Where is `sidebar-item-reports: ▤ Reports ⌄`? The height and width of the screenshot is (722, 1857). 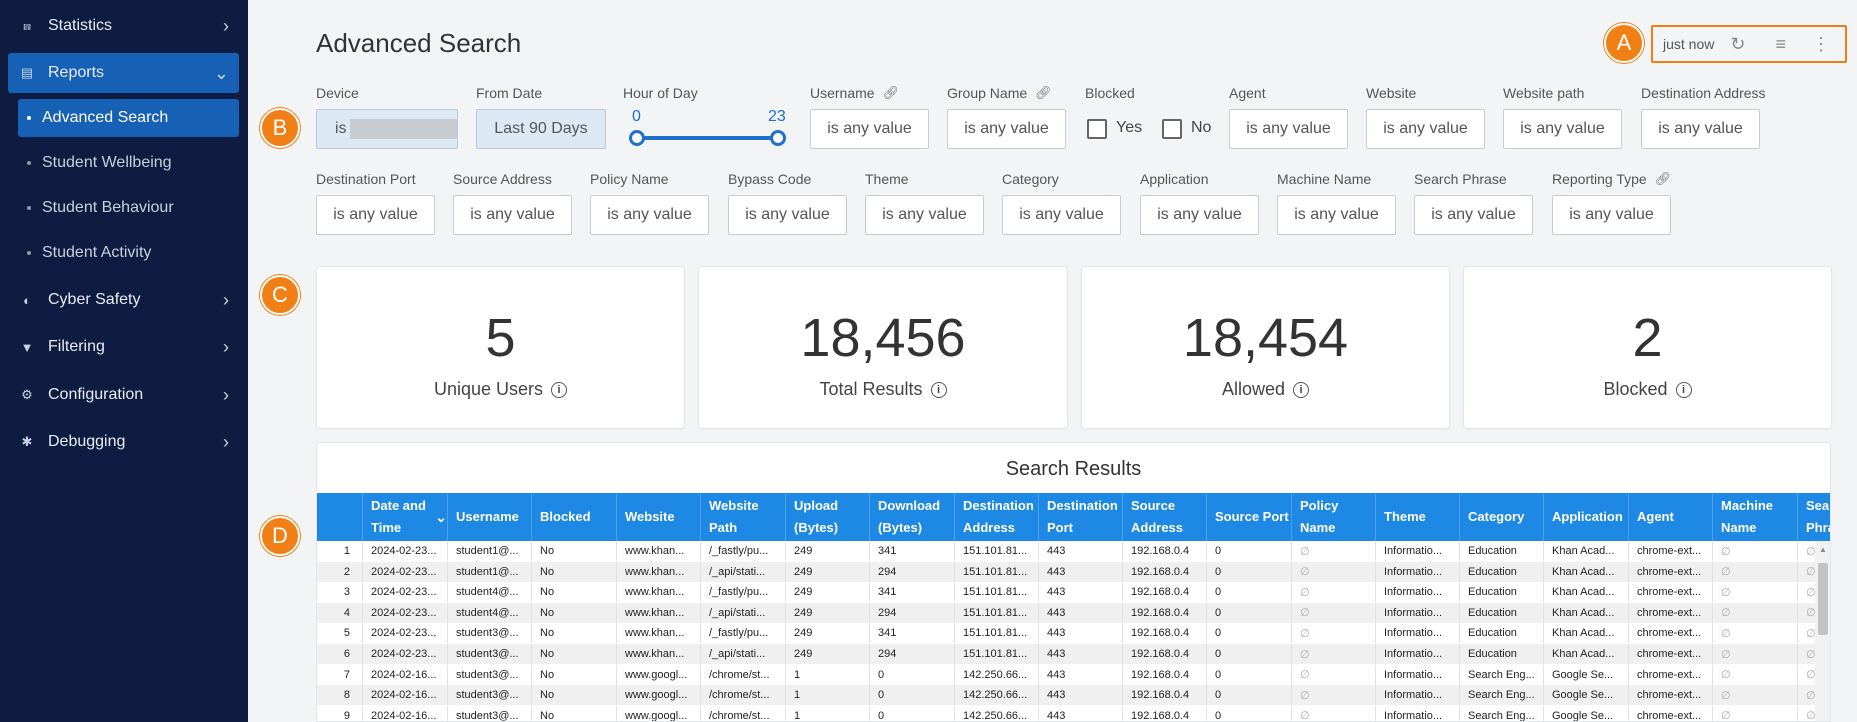 sidebar-item-reports: ▤ Reports ⌄ is located at coordinates (123, 73).